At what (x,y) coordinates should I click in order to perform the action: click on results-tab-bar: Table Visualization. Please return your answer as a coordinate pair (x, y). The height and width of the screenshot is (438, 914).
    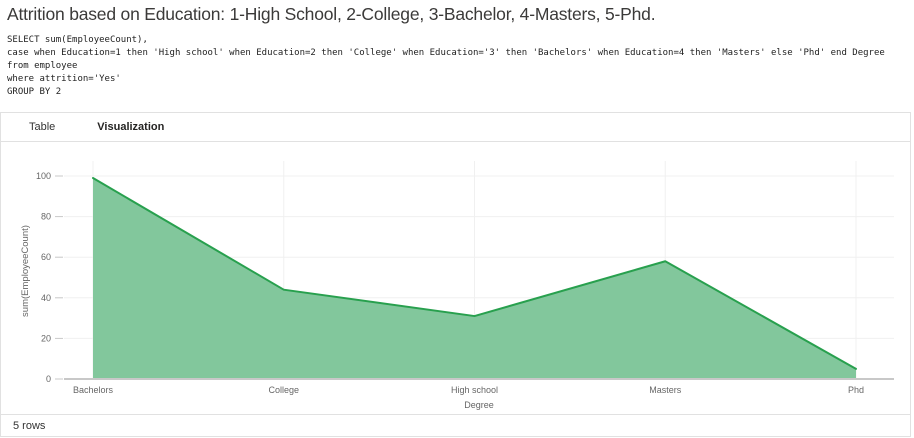
    Looking at the image, I should click on (455, 127).